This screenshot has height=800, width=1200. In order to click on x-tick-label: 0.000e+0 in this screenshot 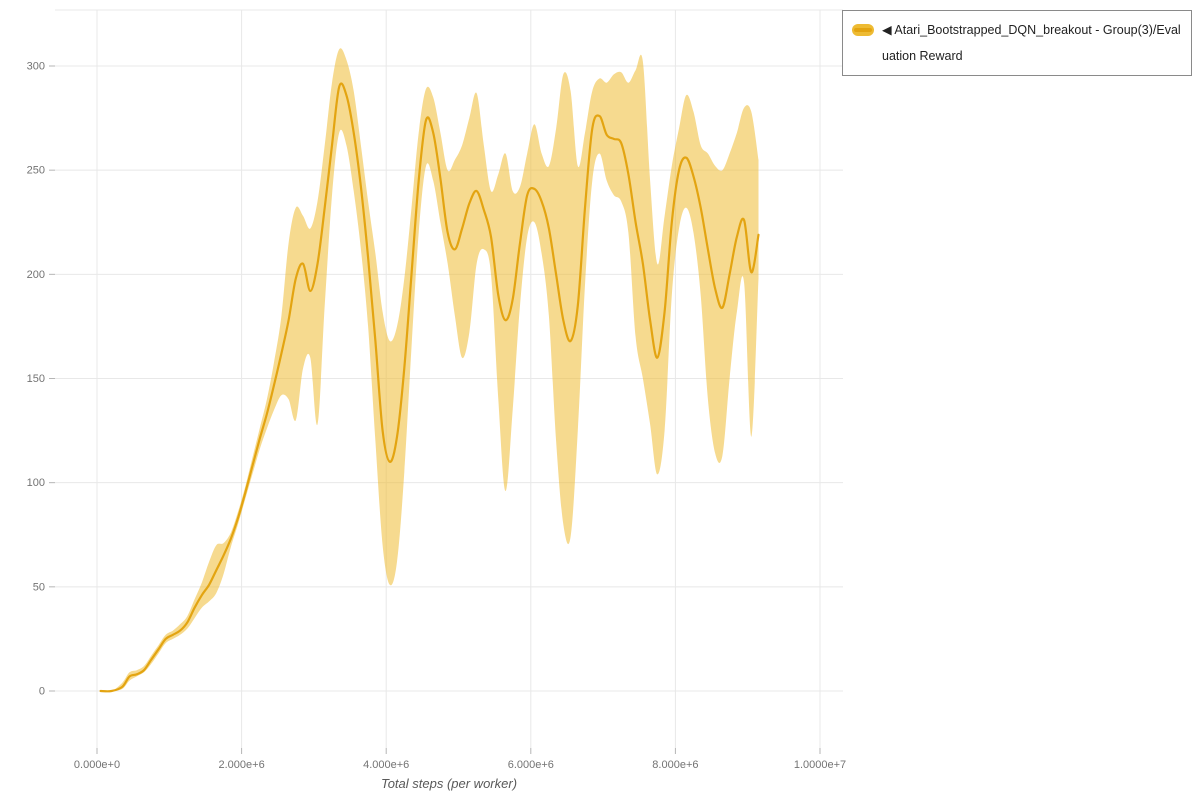, I will do `click(97, 765)`.